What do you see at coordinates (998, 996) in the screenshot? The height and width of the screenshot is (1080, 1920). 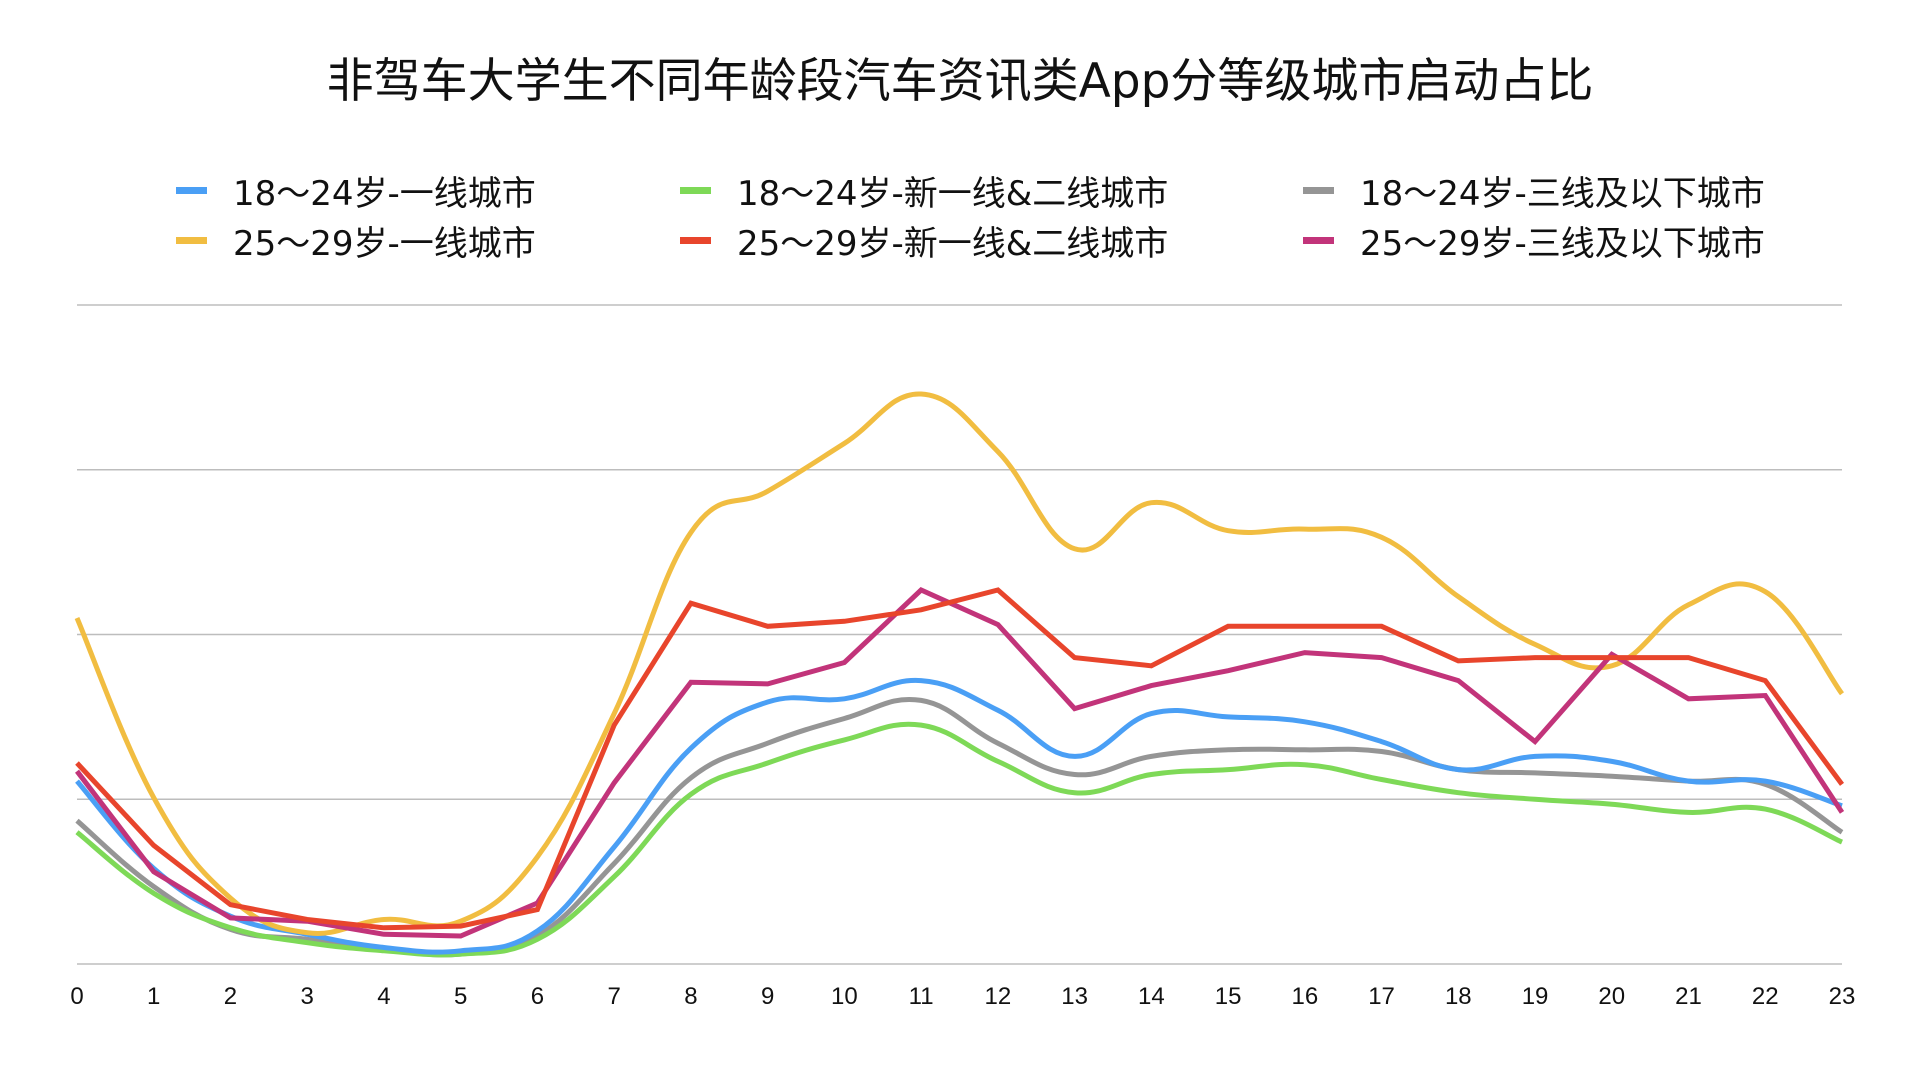 I see `x-tick-label: 12` at bounding box center [998, 996].